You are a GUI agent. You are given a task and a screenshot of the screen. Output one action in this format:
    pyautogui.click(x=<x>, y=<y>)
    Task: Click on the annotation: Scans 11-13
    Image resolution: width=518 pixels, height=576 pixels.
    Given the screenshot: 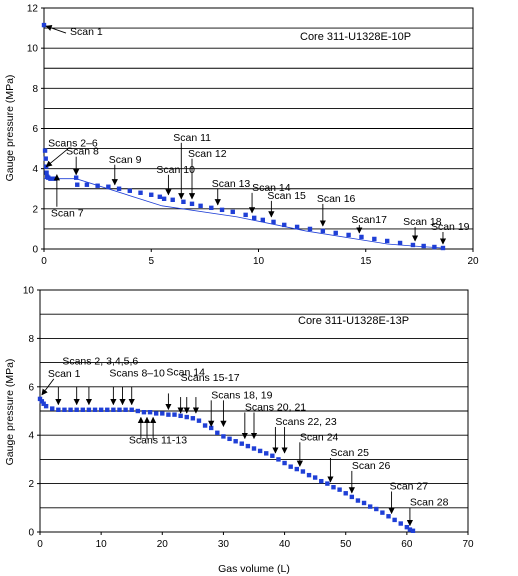 What is the action you would take?
    pyautogui.click(x=158, y=431)
    